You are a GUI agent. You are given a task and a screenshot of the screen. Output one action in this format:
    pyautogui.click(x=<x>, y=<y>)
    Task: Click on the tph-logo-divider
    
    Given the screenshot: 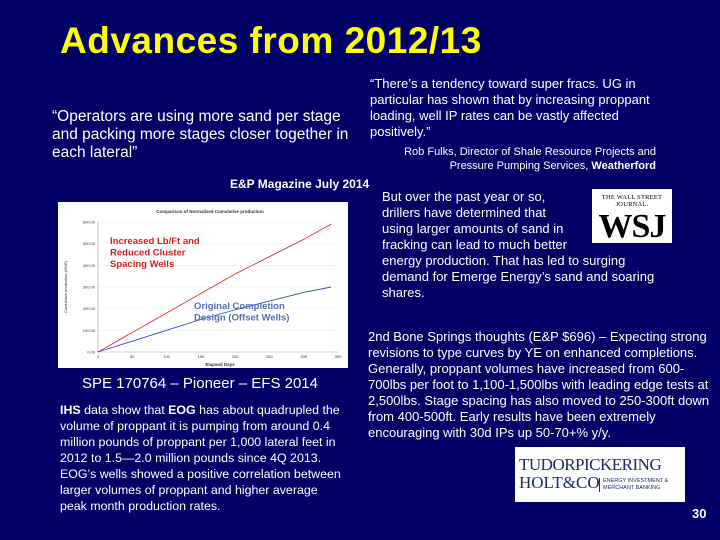 What is the action you would take?
    pyautogui.click(x=599, y=485)
    